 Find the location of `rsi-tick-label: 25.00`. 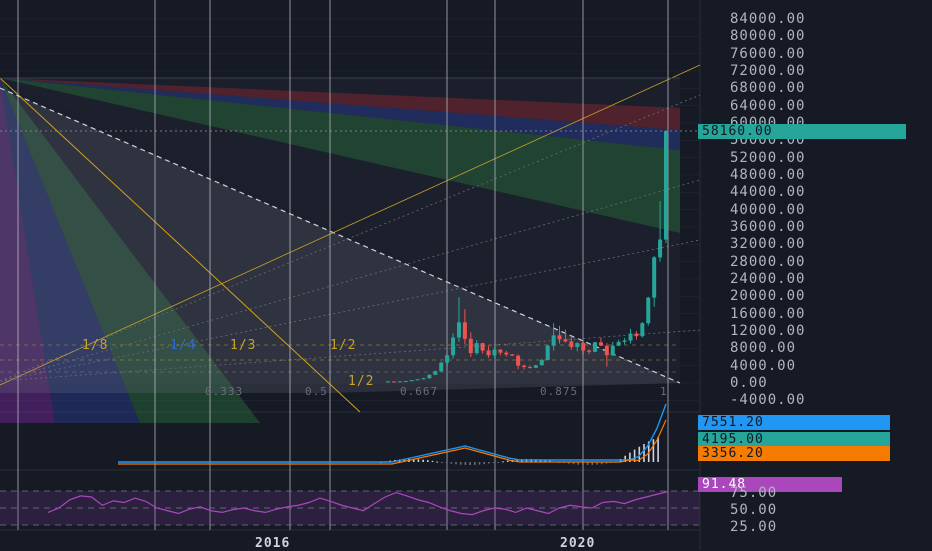

rsi-tick-label: 25.00 is located at coordinates (754, 527).